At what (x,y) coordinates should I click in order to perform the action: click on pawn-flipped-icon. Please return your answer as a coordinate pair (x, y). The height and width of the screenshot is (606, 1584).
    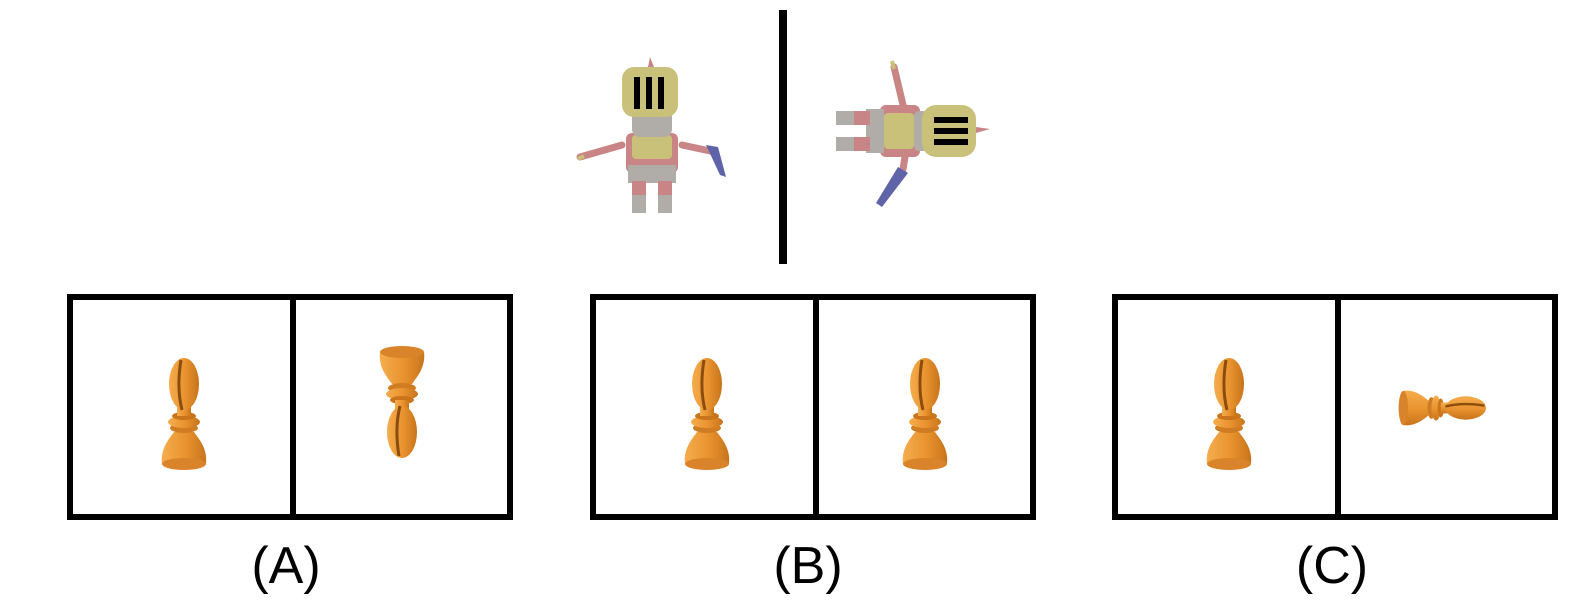
    Looking at the image, I should click on (402, 402).